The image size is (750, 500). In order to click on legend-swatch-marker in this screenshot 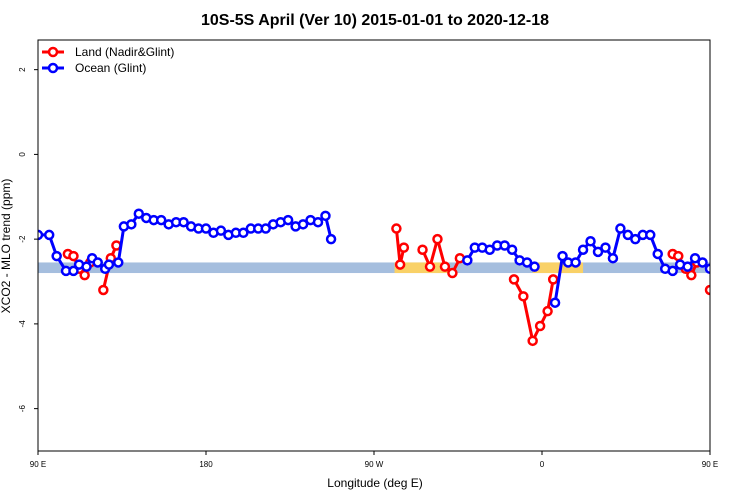, I will do `click(53, 68)`.